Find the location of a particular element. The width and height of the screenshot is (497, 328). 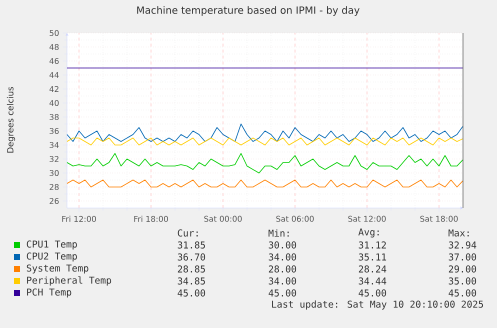

text: Cur: is located at coordinates (188, 233).